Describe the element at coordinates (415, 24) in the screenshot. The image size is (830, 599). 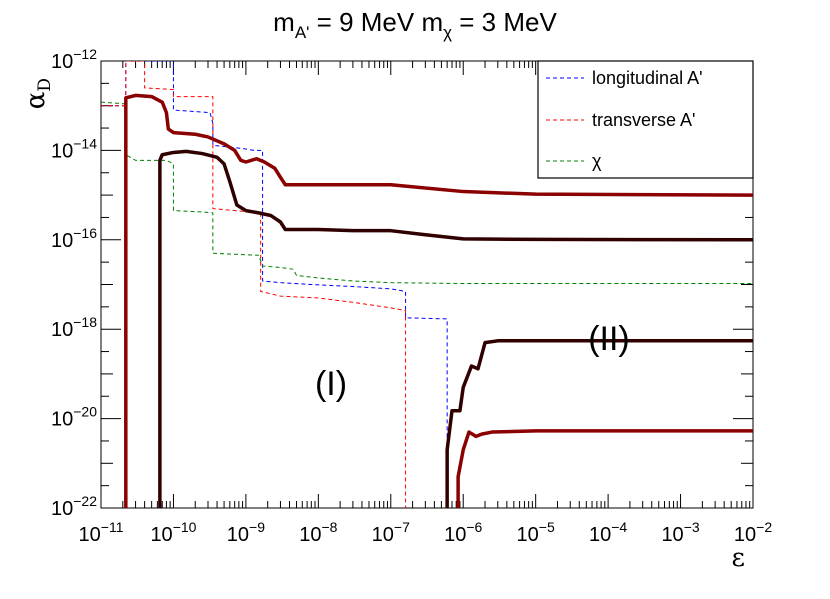
I see `chart-title: mA' = 9 MeV mχ = 3 MeV` at that location.